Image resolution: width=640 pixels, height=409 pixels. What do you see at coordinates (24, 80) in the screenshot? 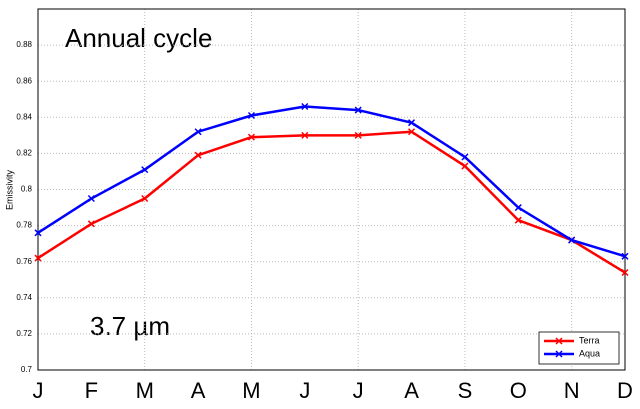
I see `y-tick-label: 0.86` at bounding box center [24, 80].